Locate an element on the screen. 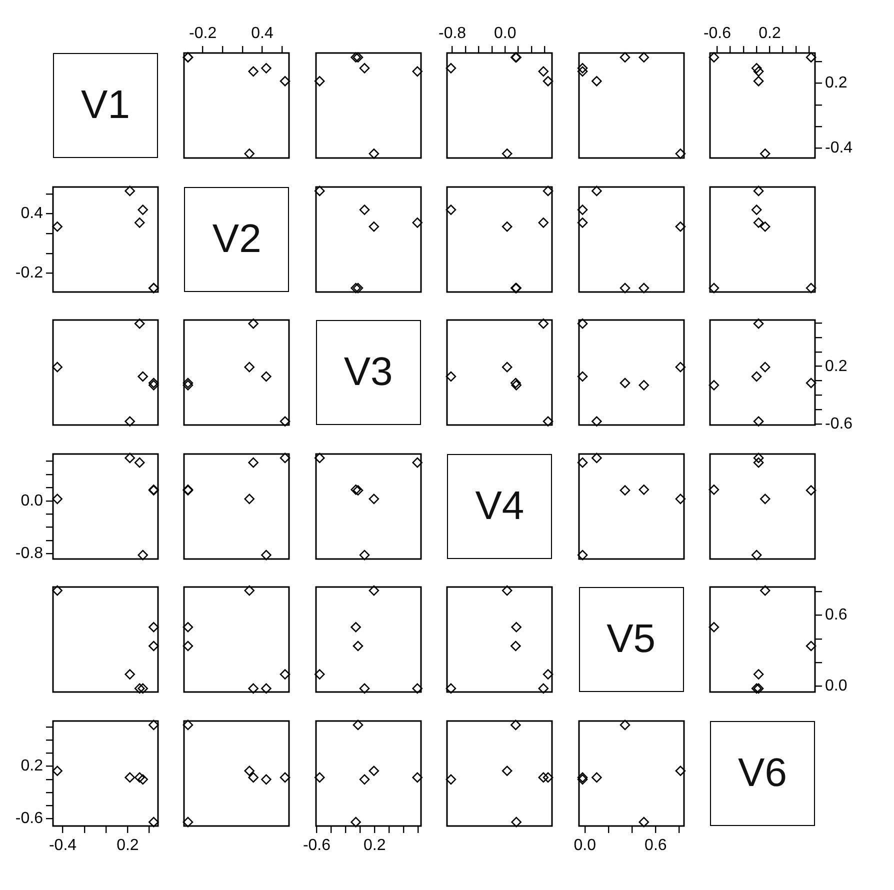 The image size is (894, 890). y-tick-label: -0.4 is located at coordinates (839, 148).